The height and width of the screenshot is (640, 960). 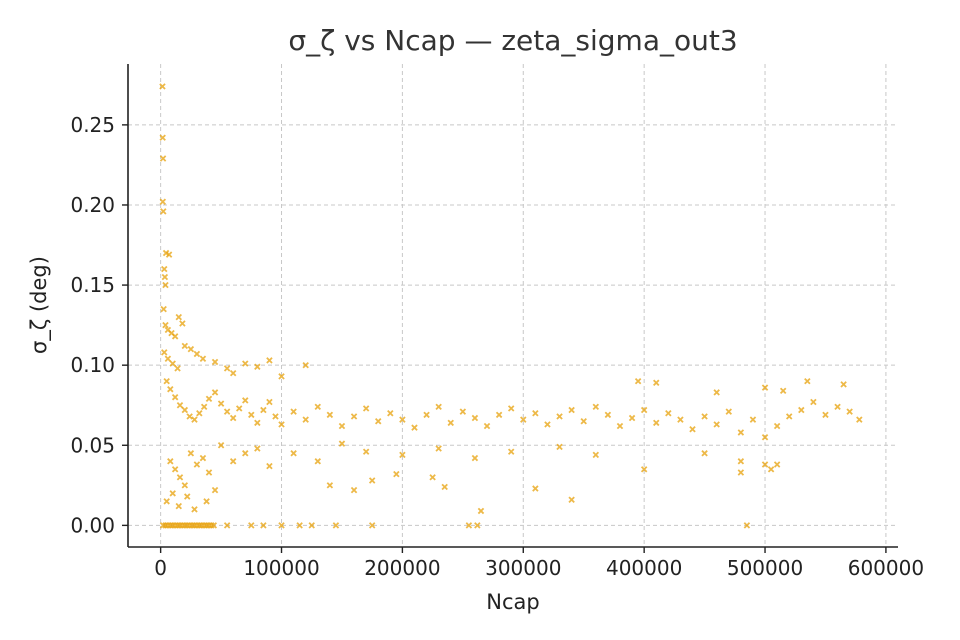 I want to click on x-tick-label: 0, so click(x=160, y=568).